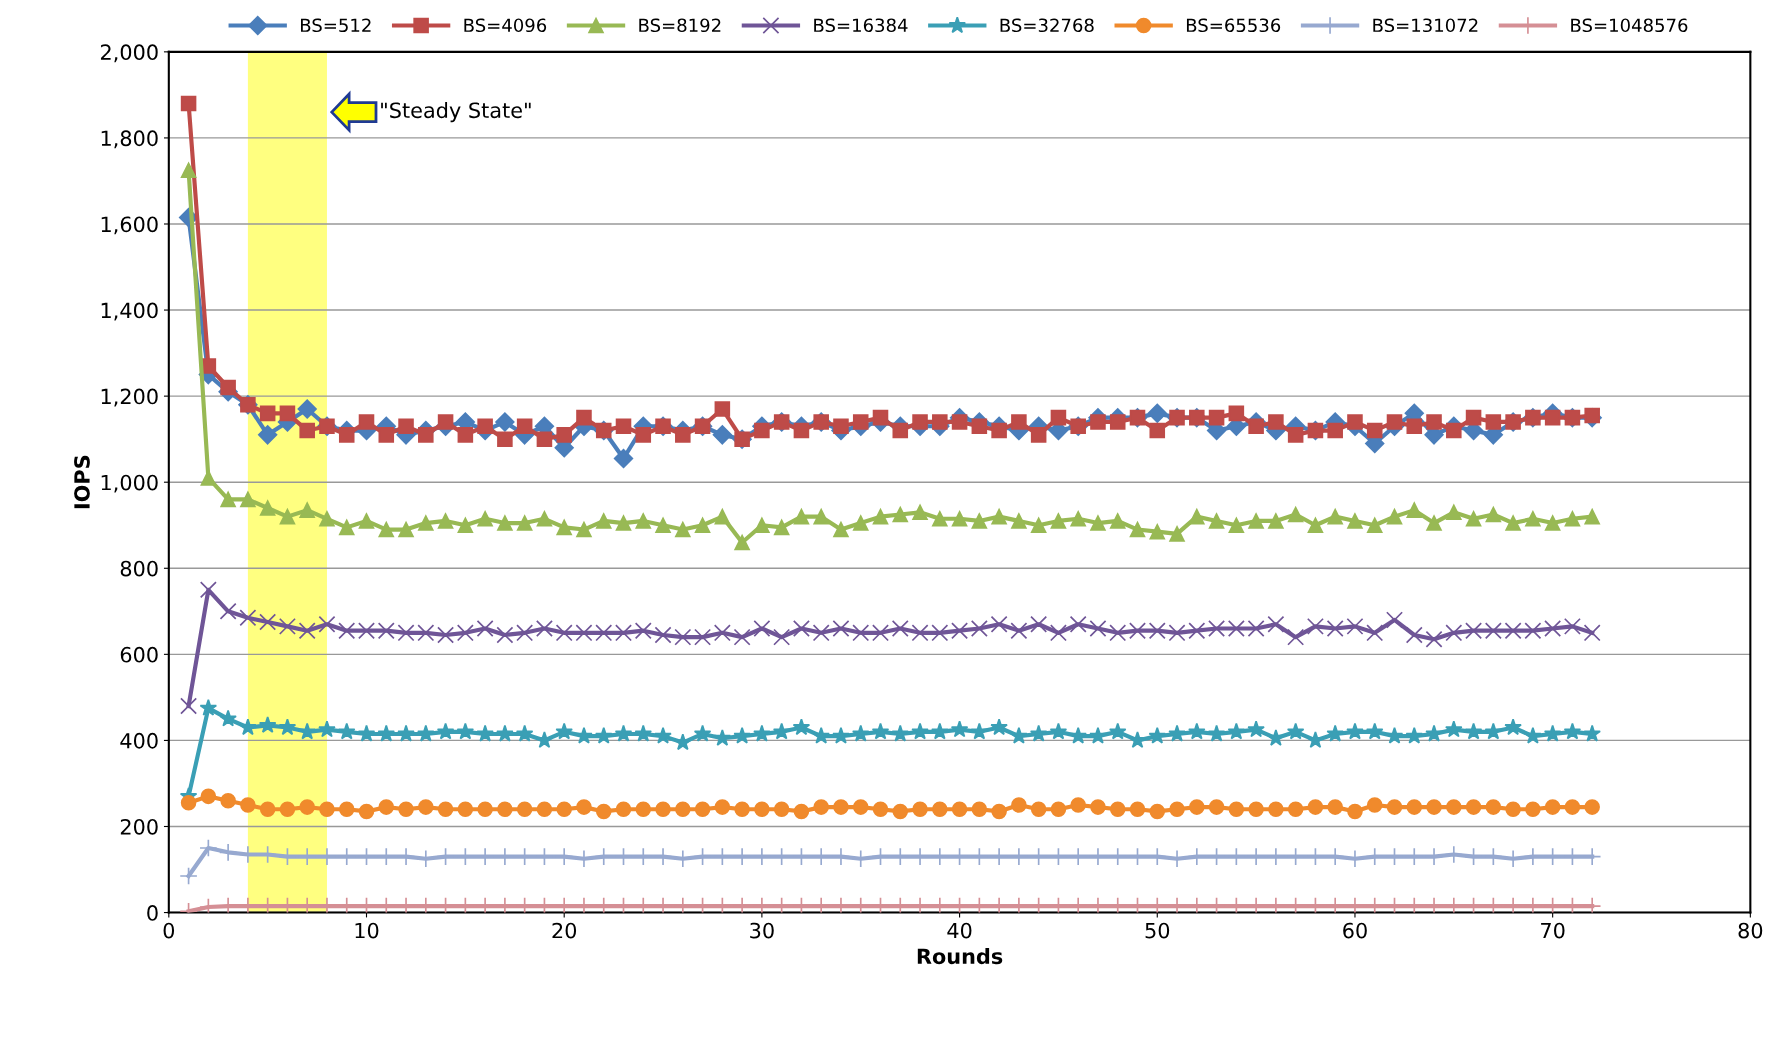 The image size is (1777, 1037). What do you see at coordinates (367, 930) in the screenshot?
I see `x-tick-label: 10` at bounding box center [367, 930].